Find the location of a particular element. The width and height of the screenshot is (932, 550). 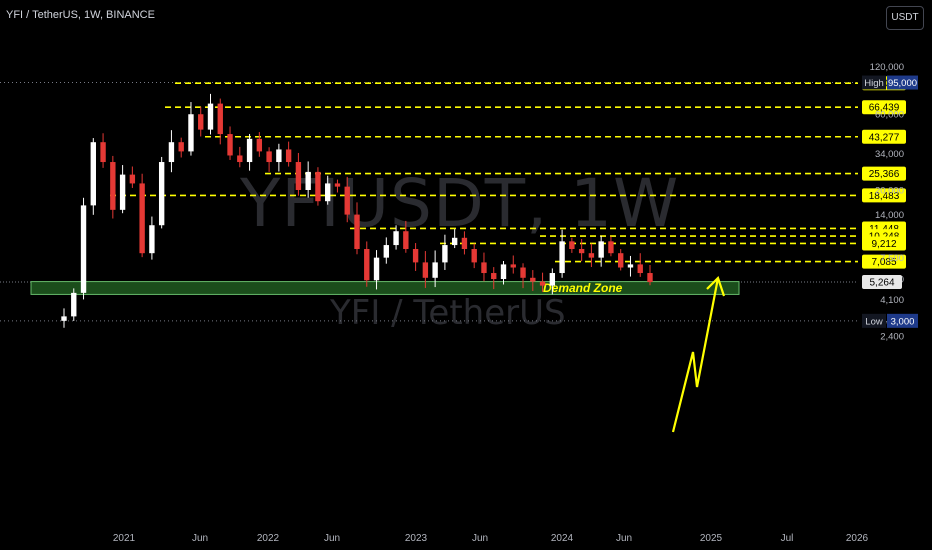

high-label-box is located at coordinates (874, 82).